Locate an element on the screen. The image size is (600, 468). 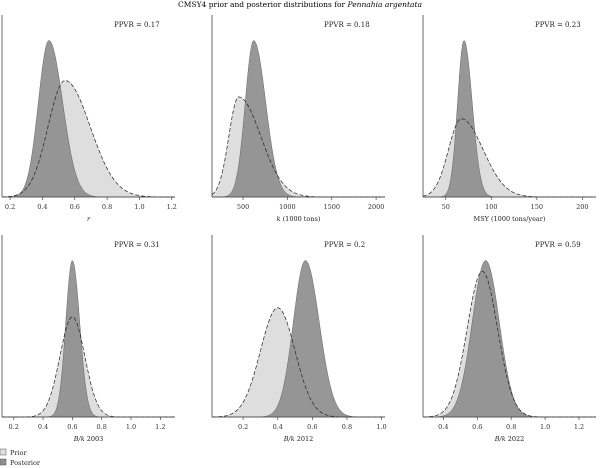
x-axis-label: r is located at coordinates (89, 219).